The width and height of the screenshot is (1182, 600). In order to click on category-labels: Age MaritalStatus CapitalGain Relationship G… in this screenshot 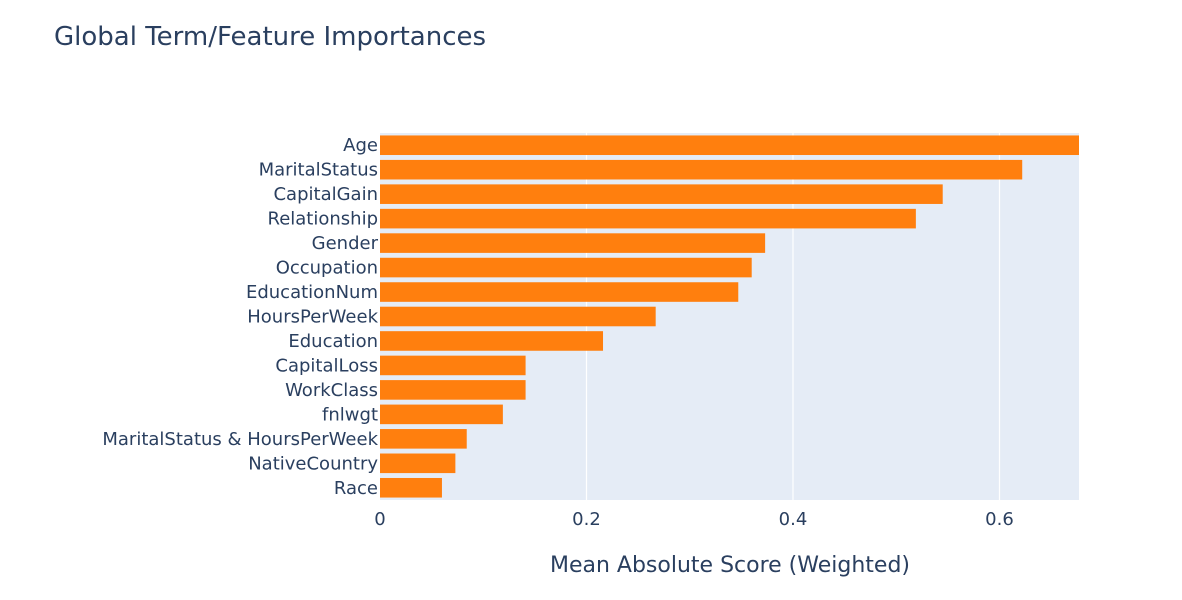, I will do `click(240, 317)`.